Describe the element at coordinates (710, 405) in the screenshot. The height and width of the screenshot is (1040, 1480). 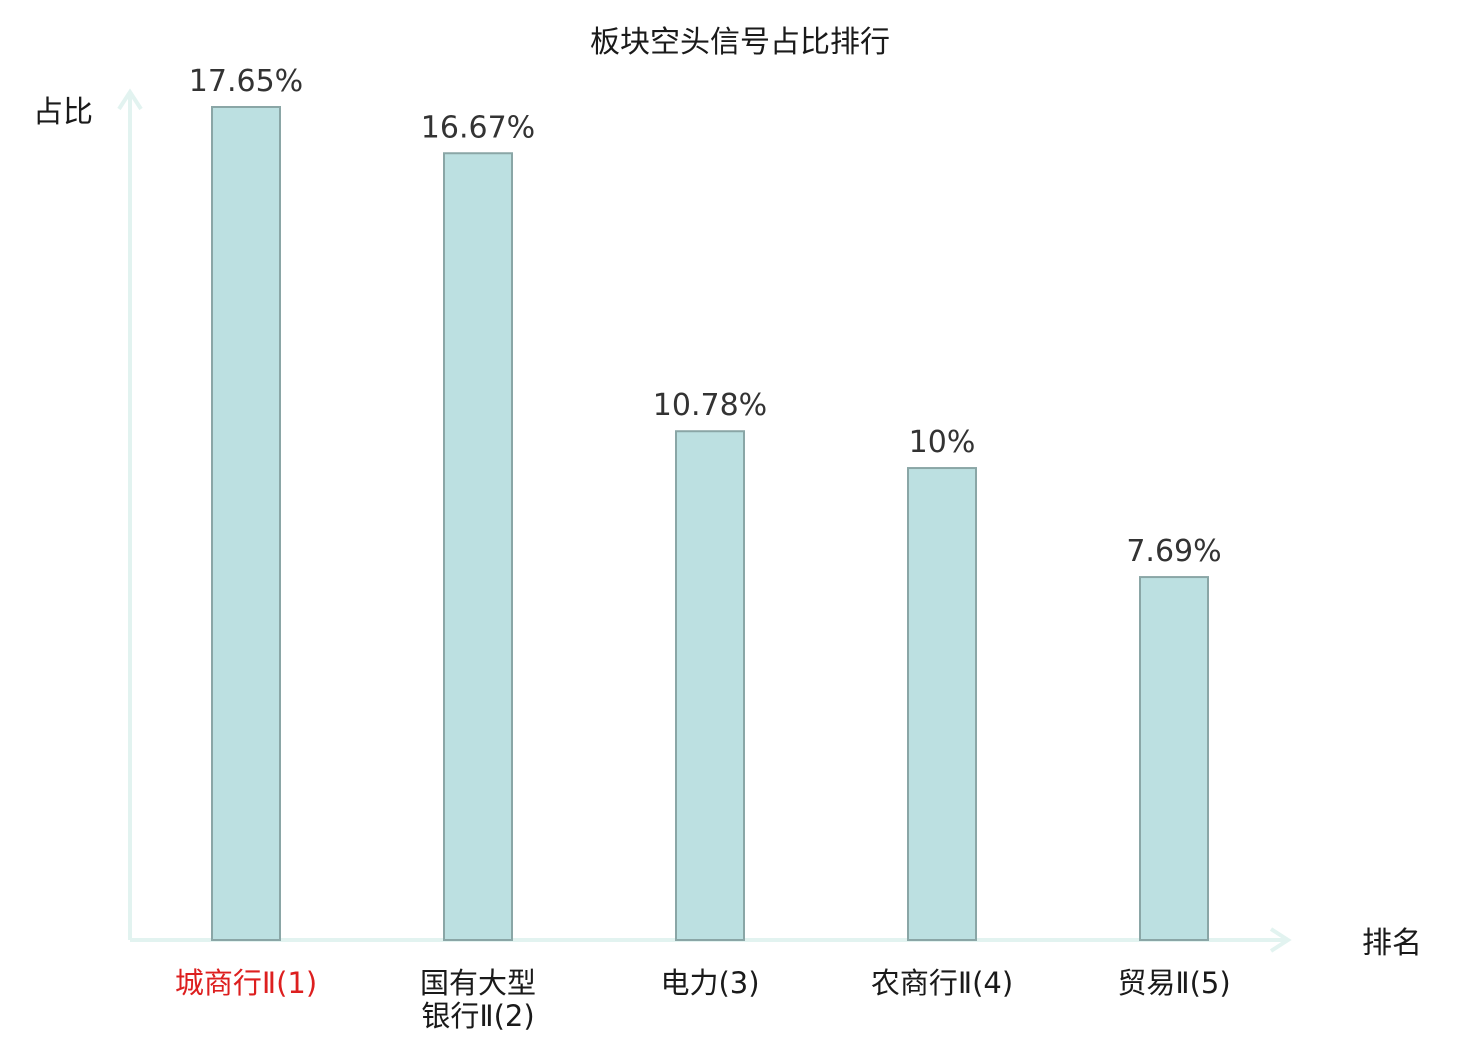
I see `bar-value-label: 10.78%` at that location.